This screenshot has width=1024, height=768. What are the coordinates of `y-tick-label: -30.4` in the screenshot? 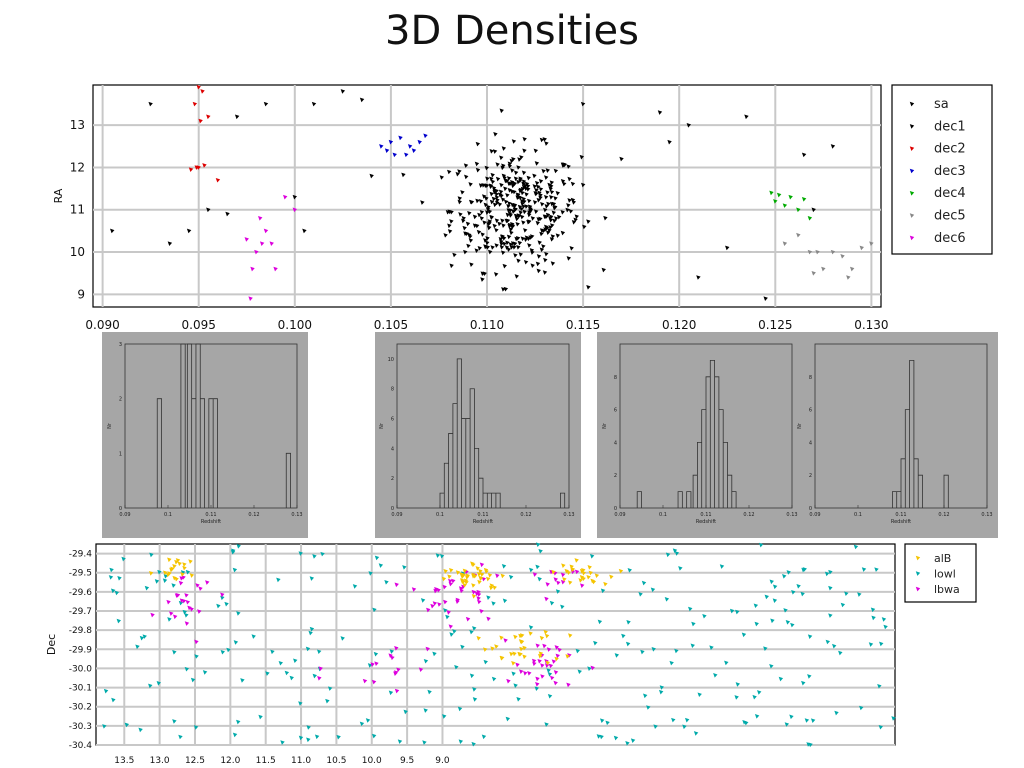 It's located at (81, 746).